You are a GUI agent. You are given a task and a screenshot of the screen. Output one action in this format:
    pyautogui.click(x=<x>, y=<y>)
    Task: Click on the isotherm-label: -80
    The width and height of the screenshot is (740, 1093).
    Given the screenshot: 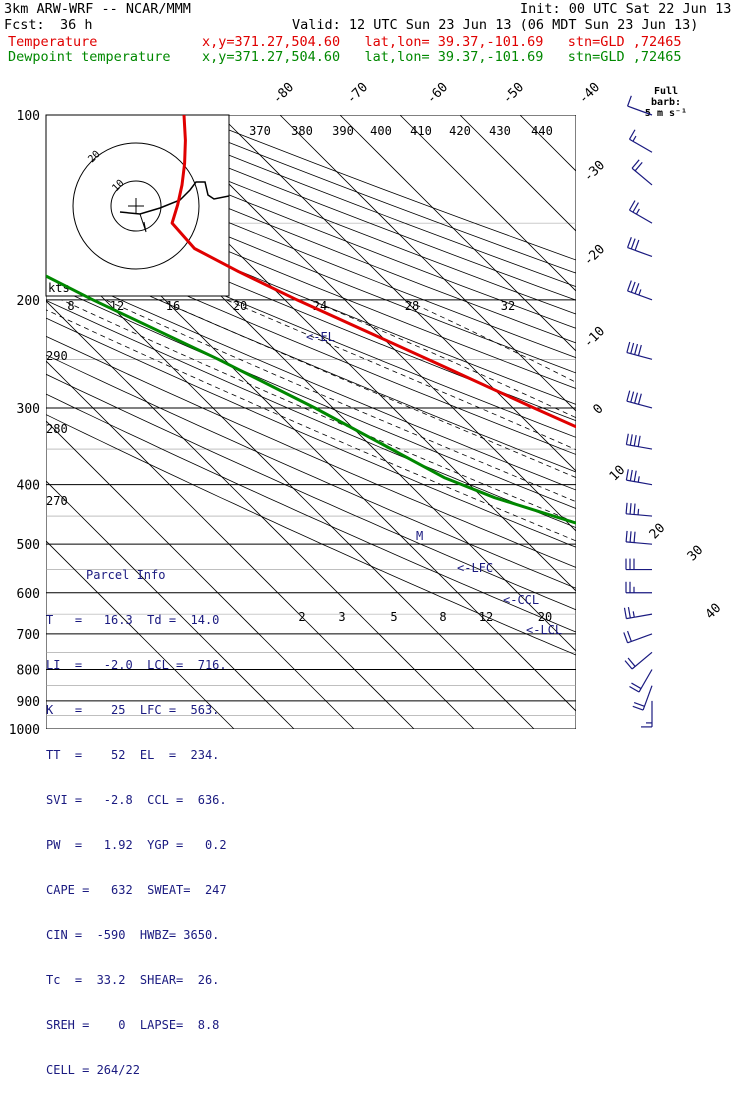 What is the action you would take?
    pyautogui.click(x=283, y=93)
    